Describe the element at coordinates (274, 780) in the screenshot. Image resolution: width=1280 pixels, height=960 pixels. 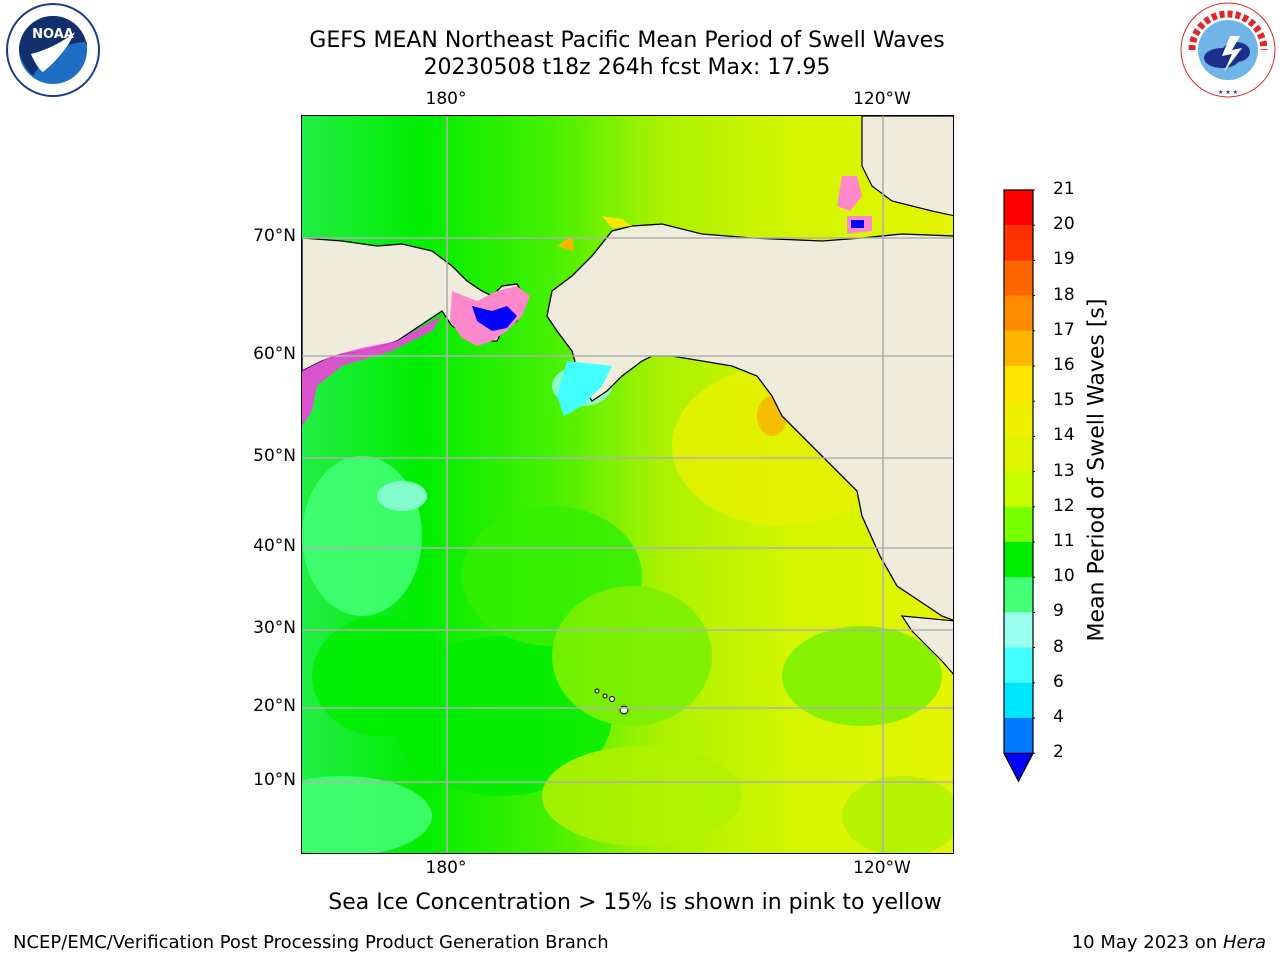
I see `lat-label-10n: 10°N` at that location.